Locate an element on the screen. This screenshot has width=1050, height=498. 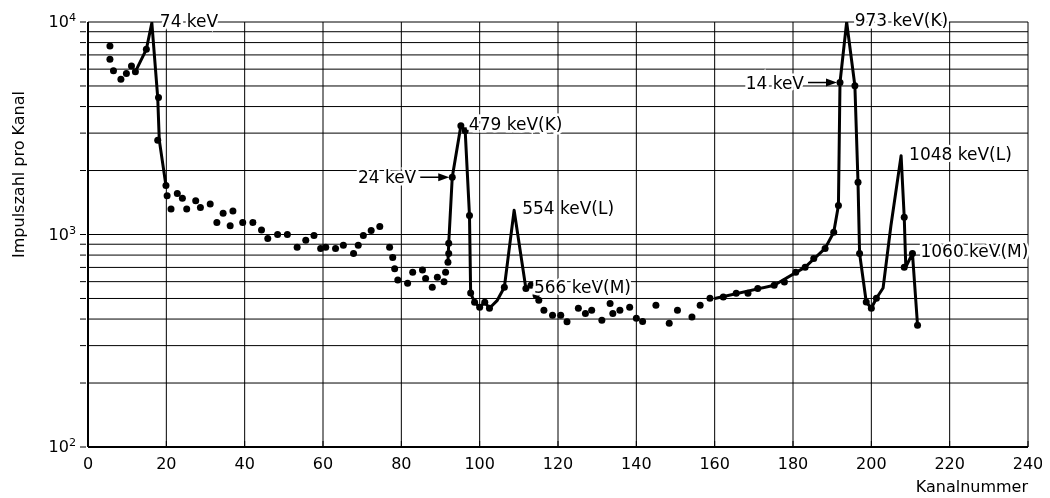
x-tick-label: 0 is located at coordinates (88, 463).